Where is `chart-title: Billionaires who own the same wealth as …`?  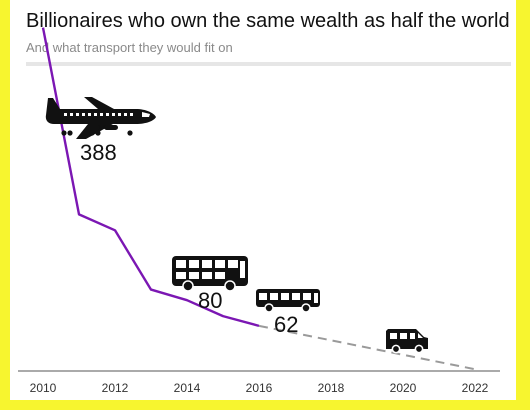
chart-title: Billionaires who own the same wealth as … is located at coordinates (268, 21).